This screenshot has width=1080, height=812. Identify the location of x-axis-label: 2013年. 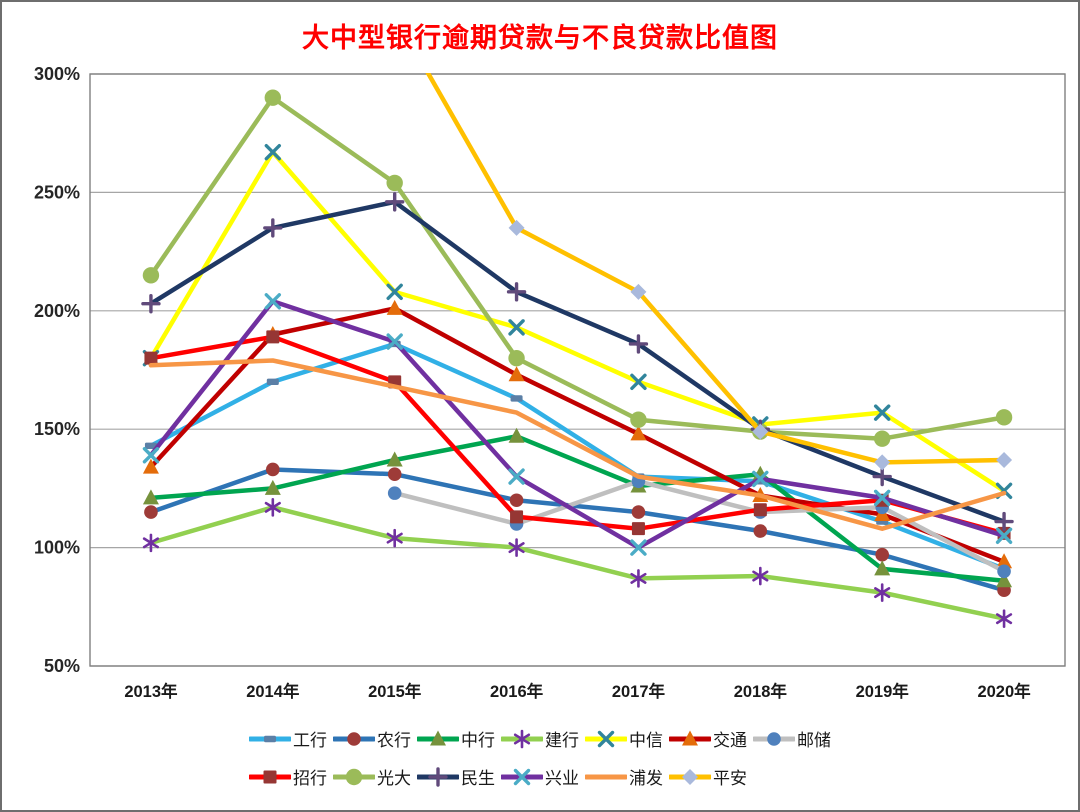
(151, 691).